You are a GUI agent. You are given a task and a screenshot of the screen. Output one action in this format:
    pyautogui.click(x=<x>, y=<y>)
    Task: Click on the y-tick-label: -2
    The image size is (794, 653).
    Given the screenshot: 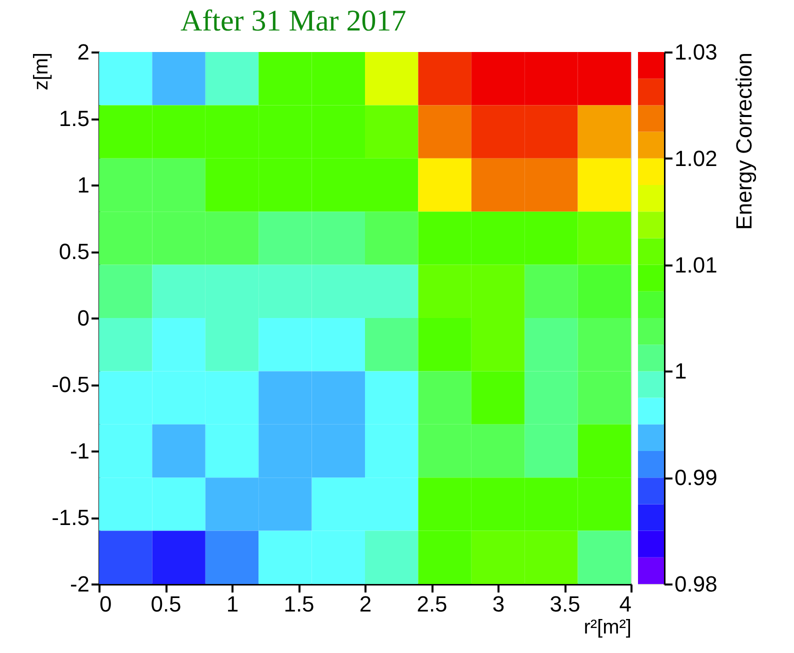 What is the action you would take?
    pyautogui.click(x=80, y=584)
    